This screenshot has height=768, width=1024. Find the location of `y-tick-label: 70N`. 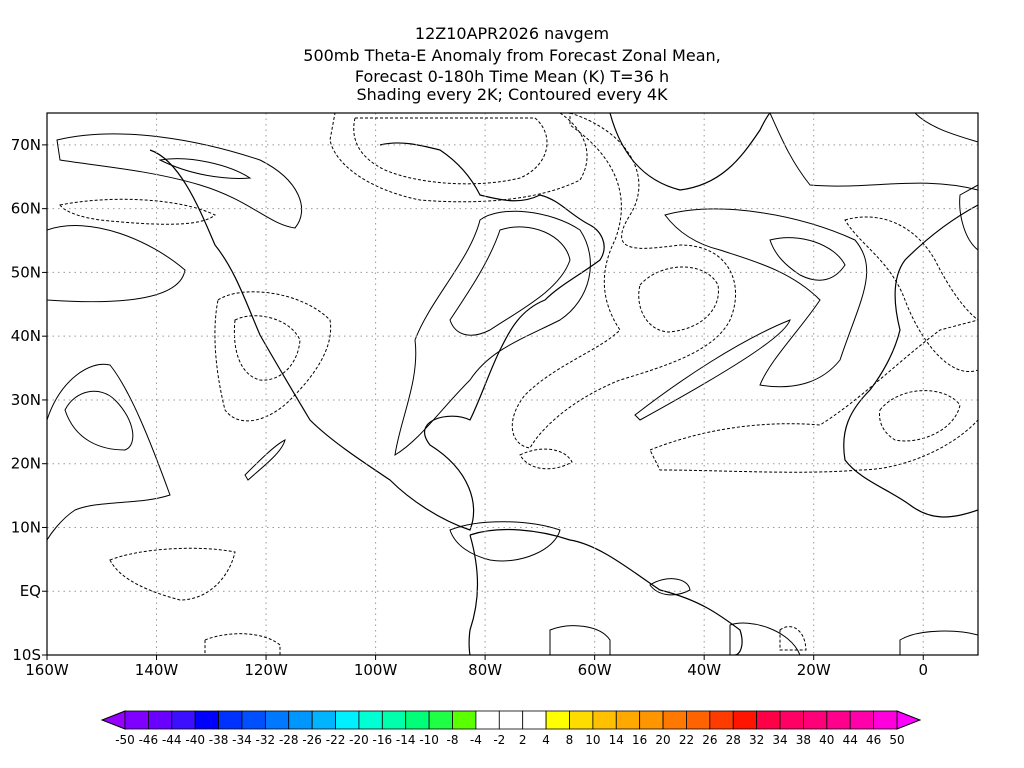

y-tick-label: 70N is located at coordinates (26, 145).